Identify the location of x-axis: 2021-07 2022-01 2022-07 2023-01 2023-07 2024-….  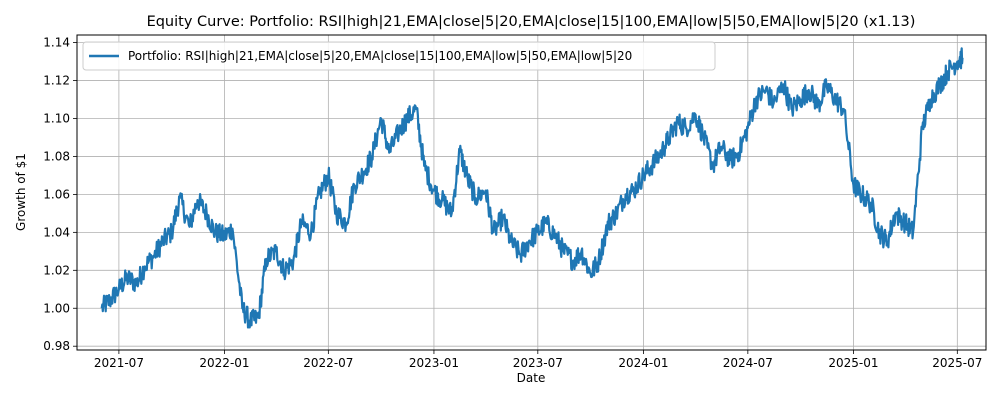
(538, 360).